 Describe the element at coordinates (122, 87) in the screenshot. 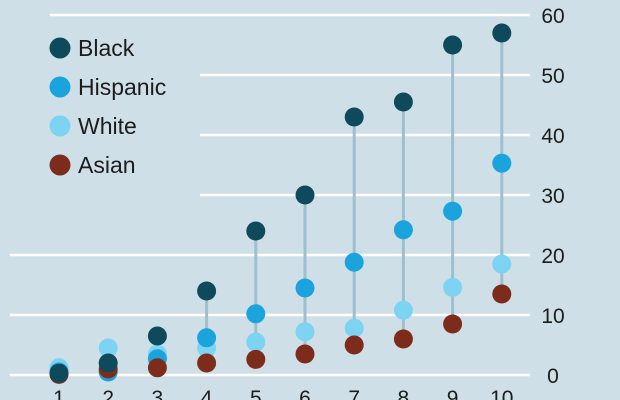

I see `legend-label-hispanic: Hispanic` at that location.